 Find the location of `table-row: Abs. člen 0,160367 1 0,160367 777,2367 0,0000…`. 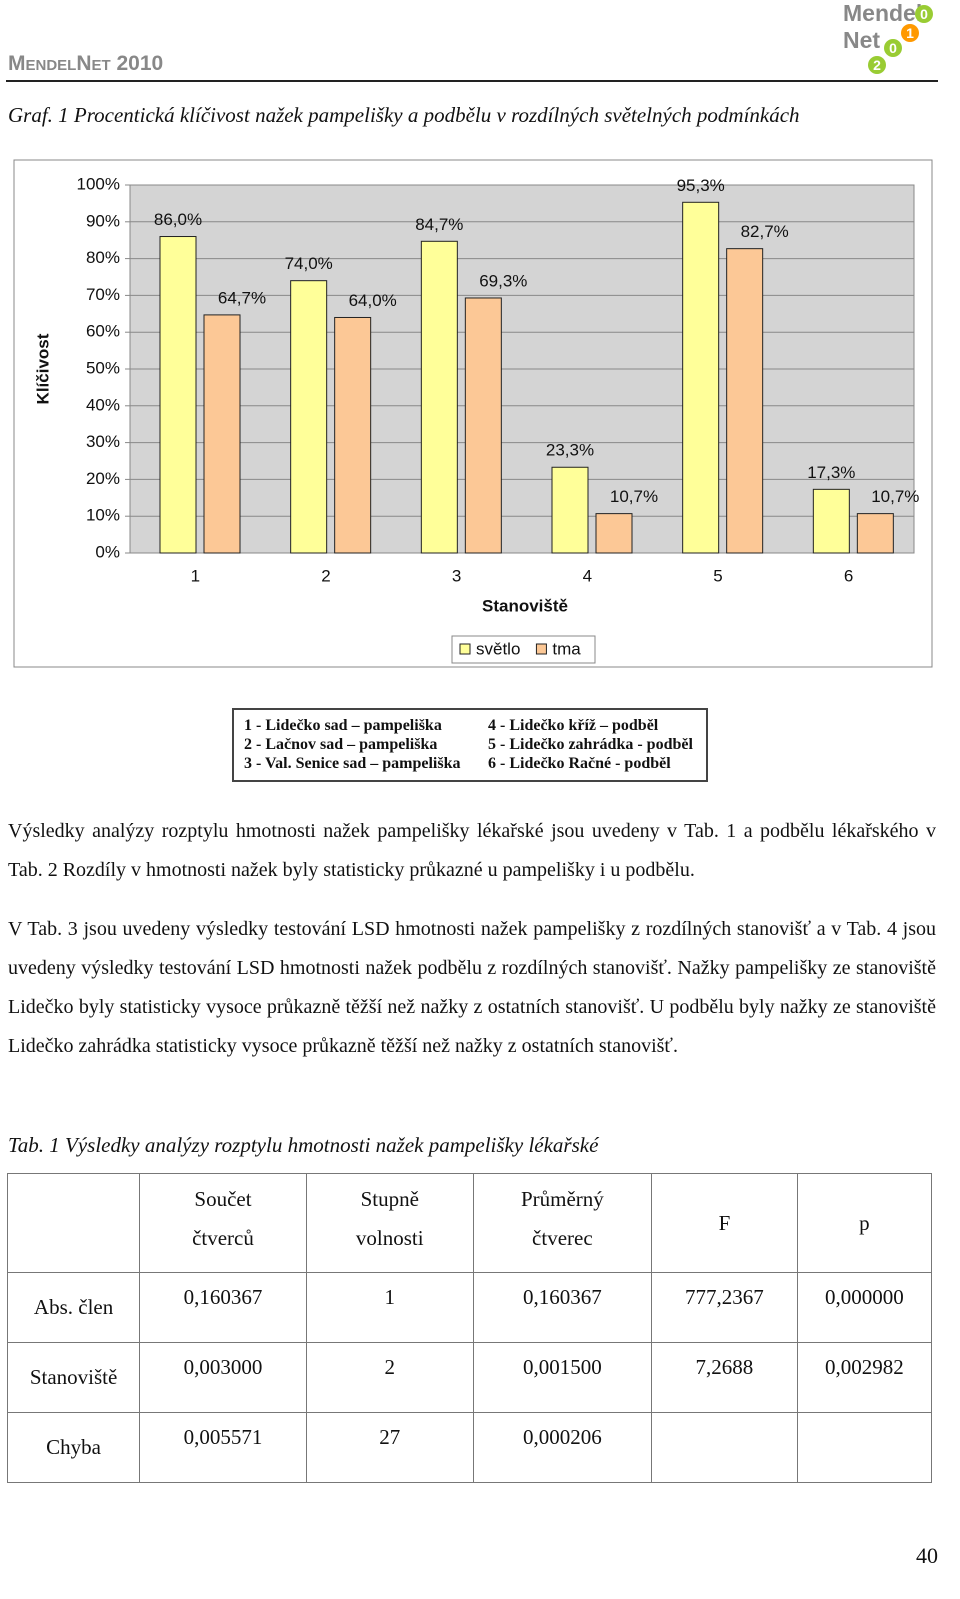

table-row: Abs. člen 0,160367 1 0,160367 777,2367 0,0000… is located at coordinates (469, 1307).